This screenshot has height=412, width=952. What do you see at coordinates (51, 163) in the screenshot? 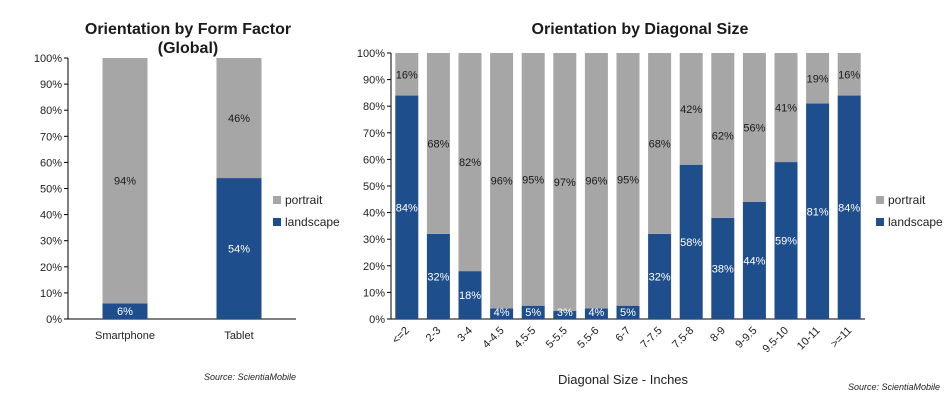
I see `y-tick-label-60: 60%` at bounding box center [51, 163].